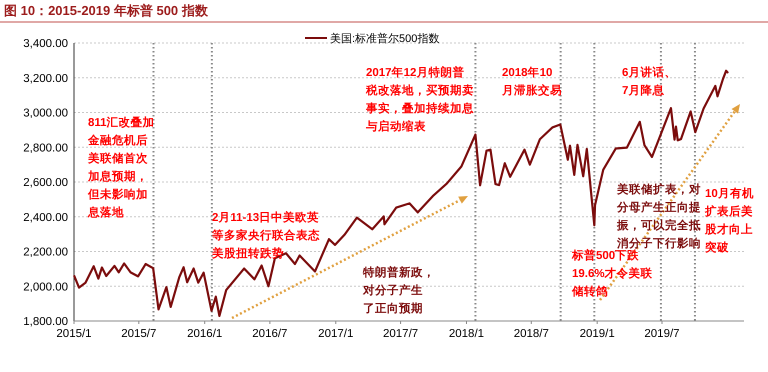 The image size is (768, 372). What do you see at coordinates (662, 334) in the screenshot?
I see `x-tick-label: 2019/7` at bounding box center [662, 334].